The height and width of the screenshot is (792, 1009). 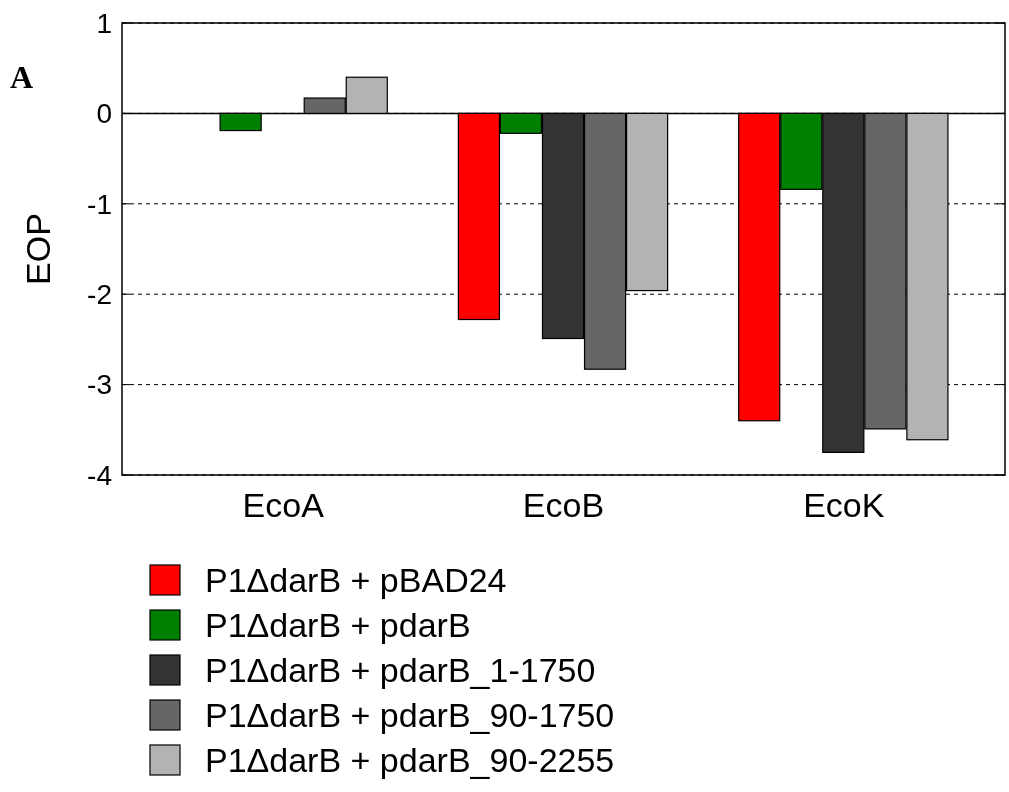 What do you see at coordinates (338, 624) in the screenshot?
I see `legend-label: P1ΔdarB + pdarB` at bounding box center [338, 624].